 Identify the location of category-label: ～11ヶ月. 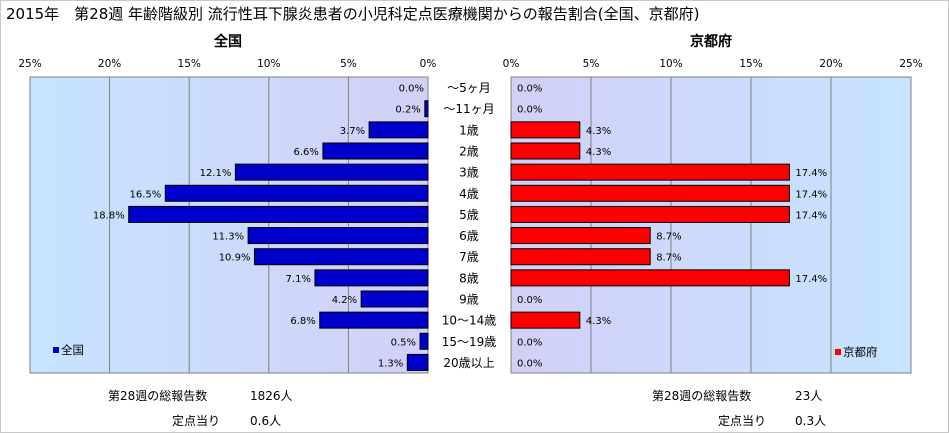
(468, 109).